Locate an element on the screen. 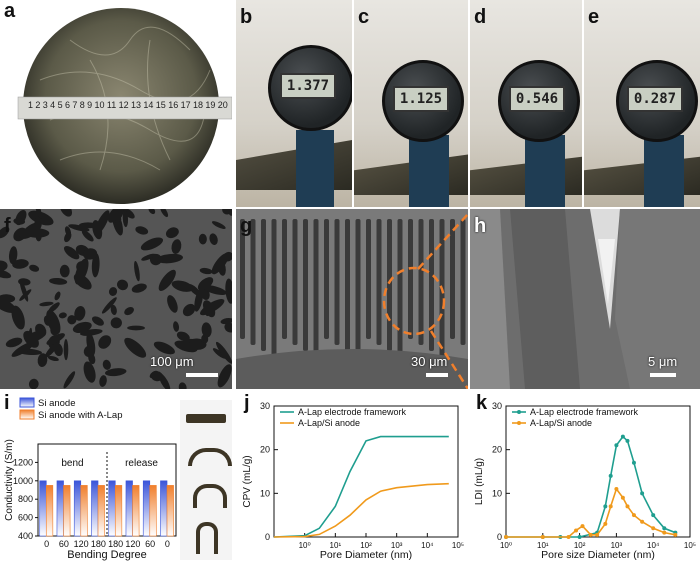 This screenshot has height=563, width=700. ruler-tick: 15 is located at coordinates (160, 105).